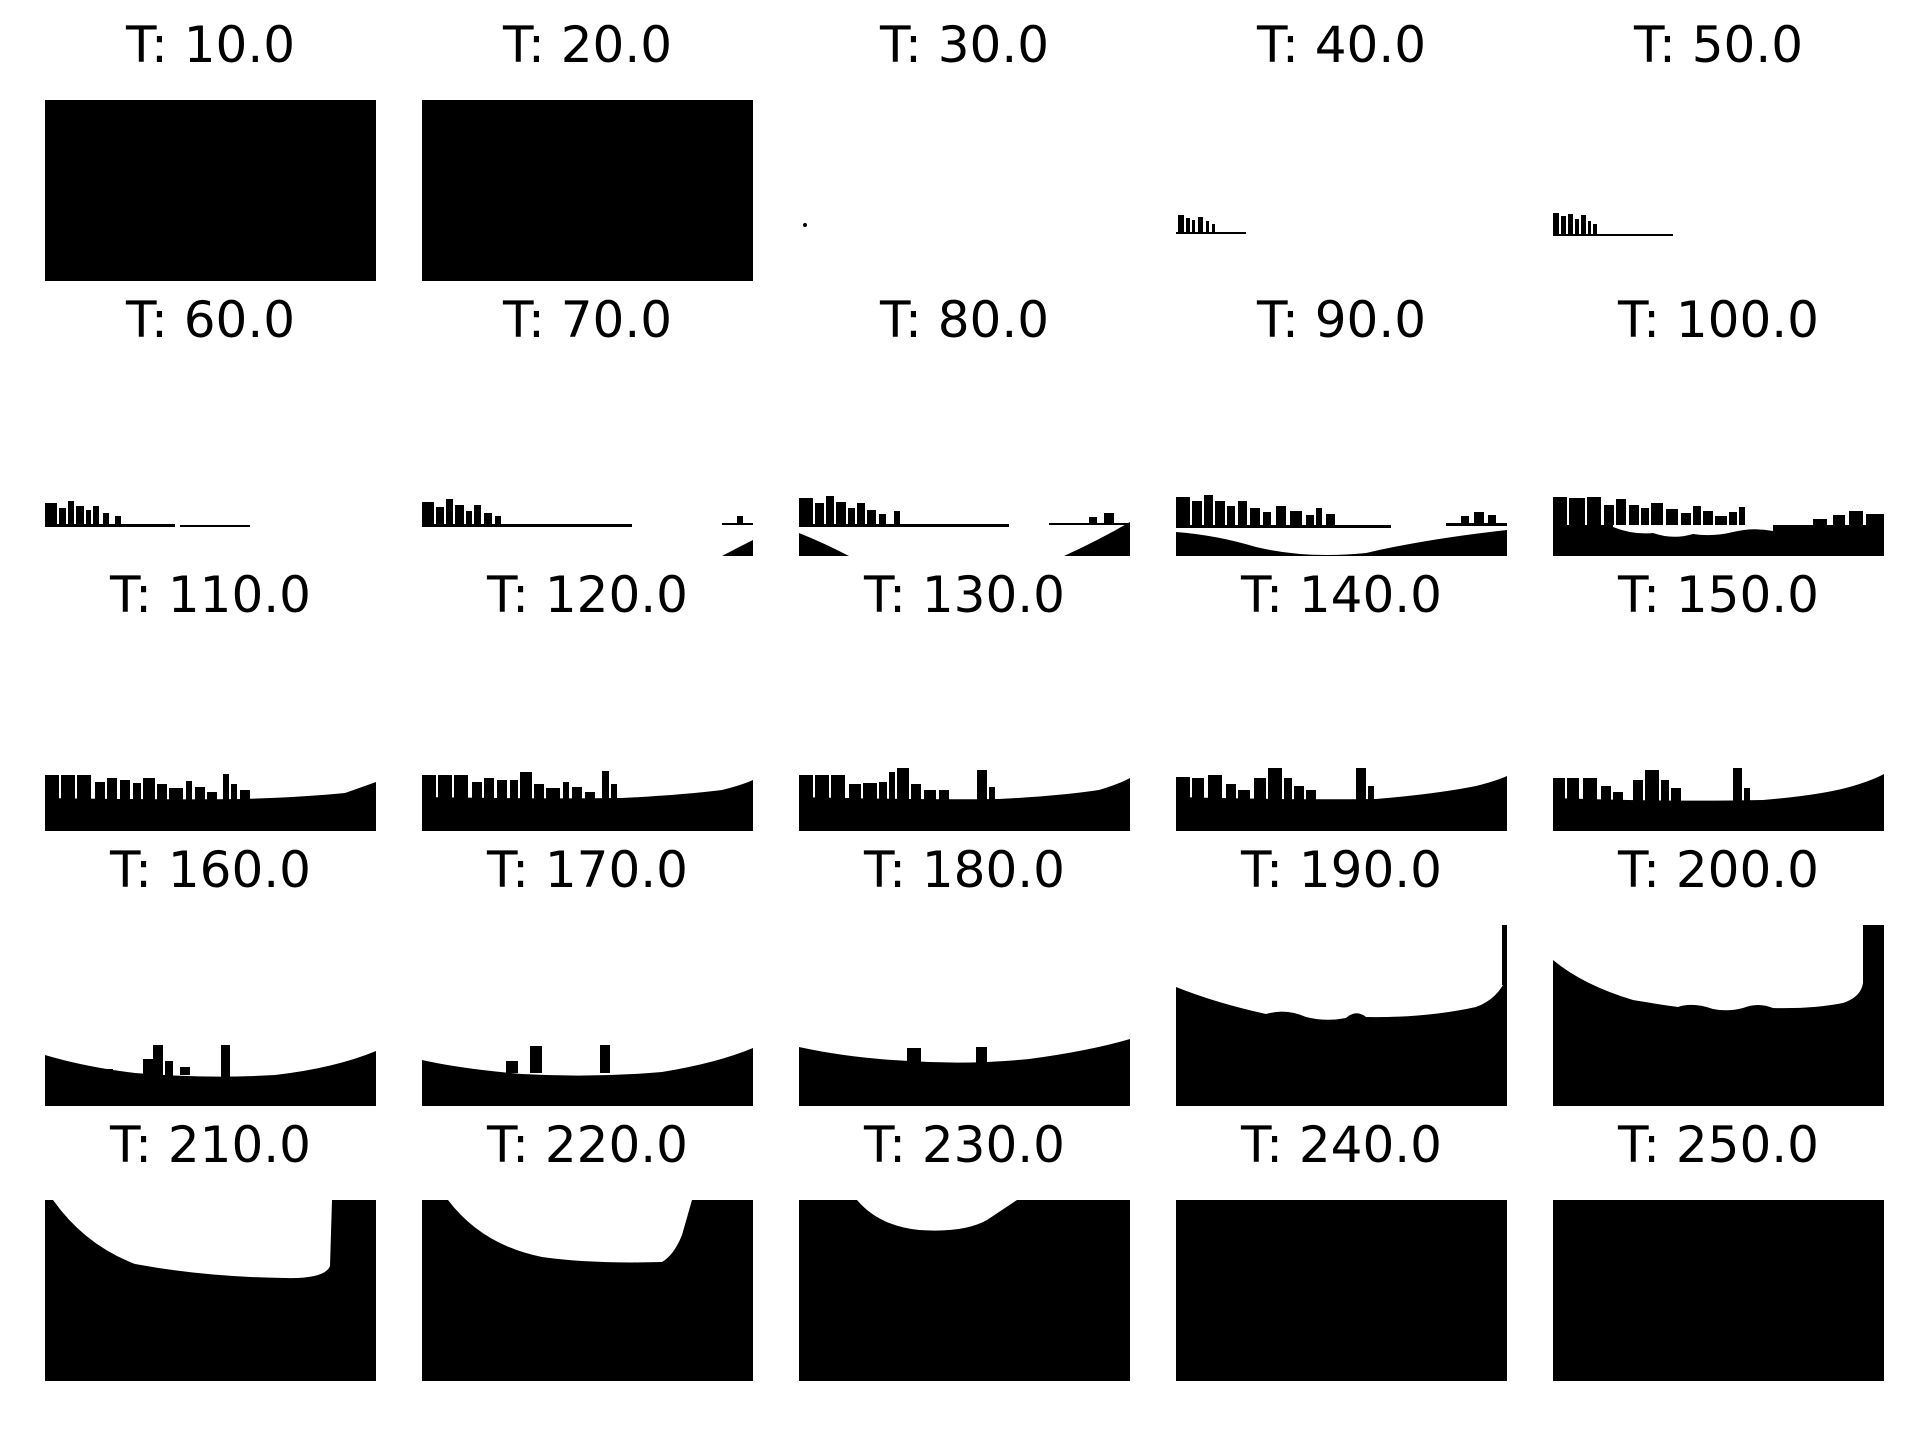  I want to click on panel-t50: T: 50.0, so click(1718, 140).